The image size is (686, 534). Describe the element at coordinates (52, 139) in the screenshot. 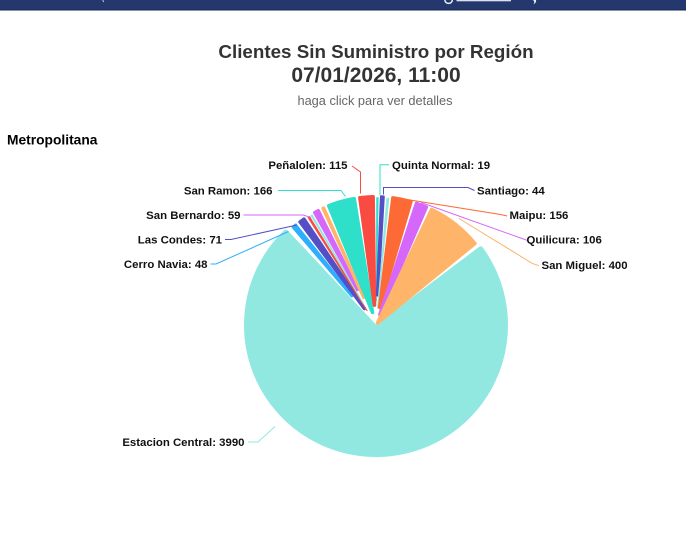

I see `svg-text: Metropolitana` at that location.